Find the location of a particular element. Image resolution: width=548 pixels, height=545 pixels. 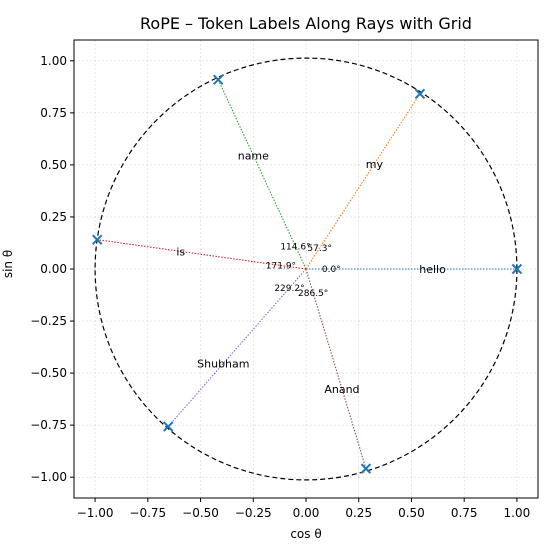

marker-is is located at coordinates (97, 239).